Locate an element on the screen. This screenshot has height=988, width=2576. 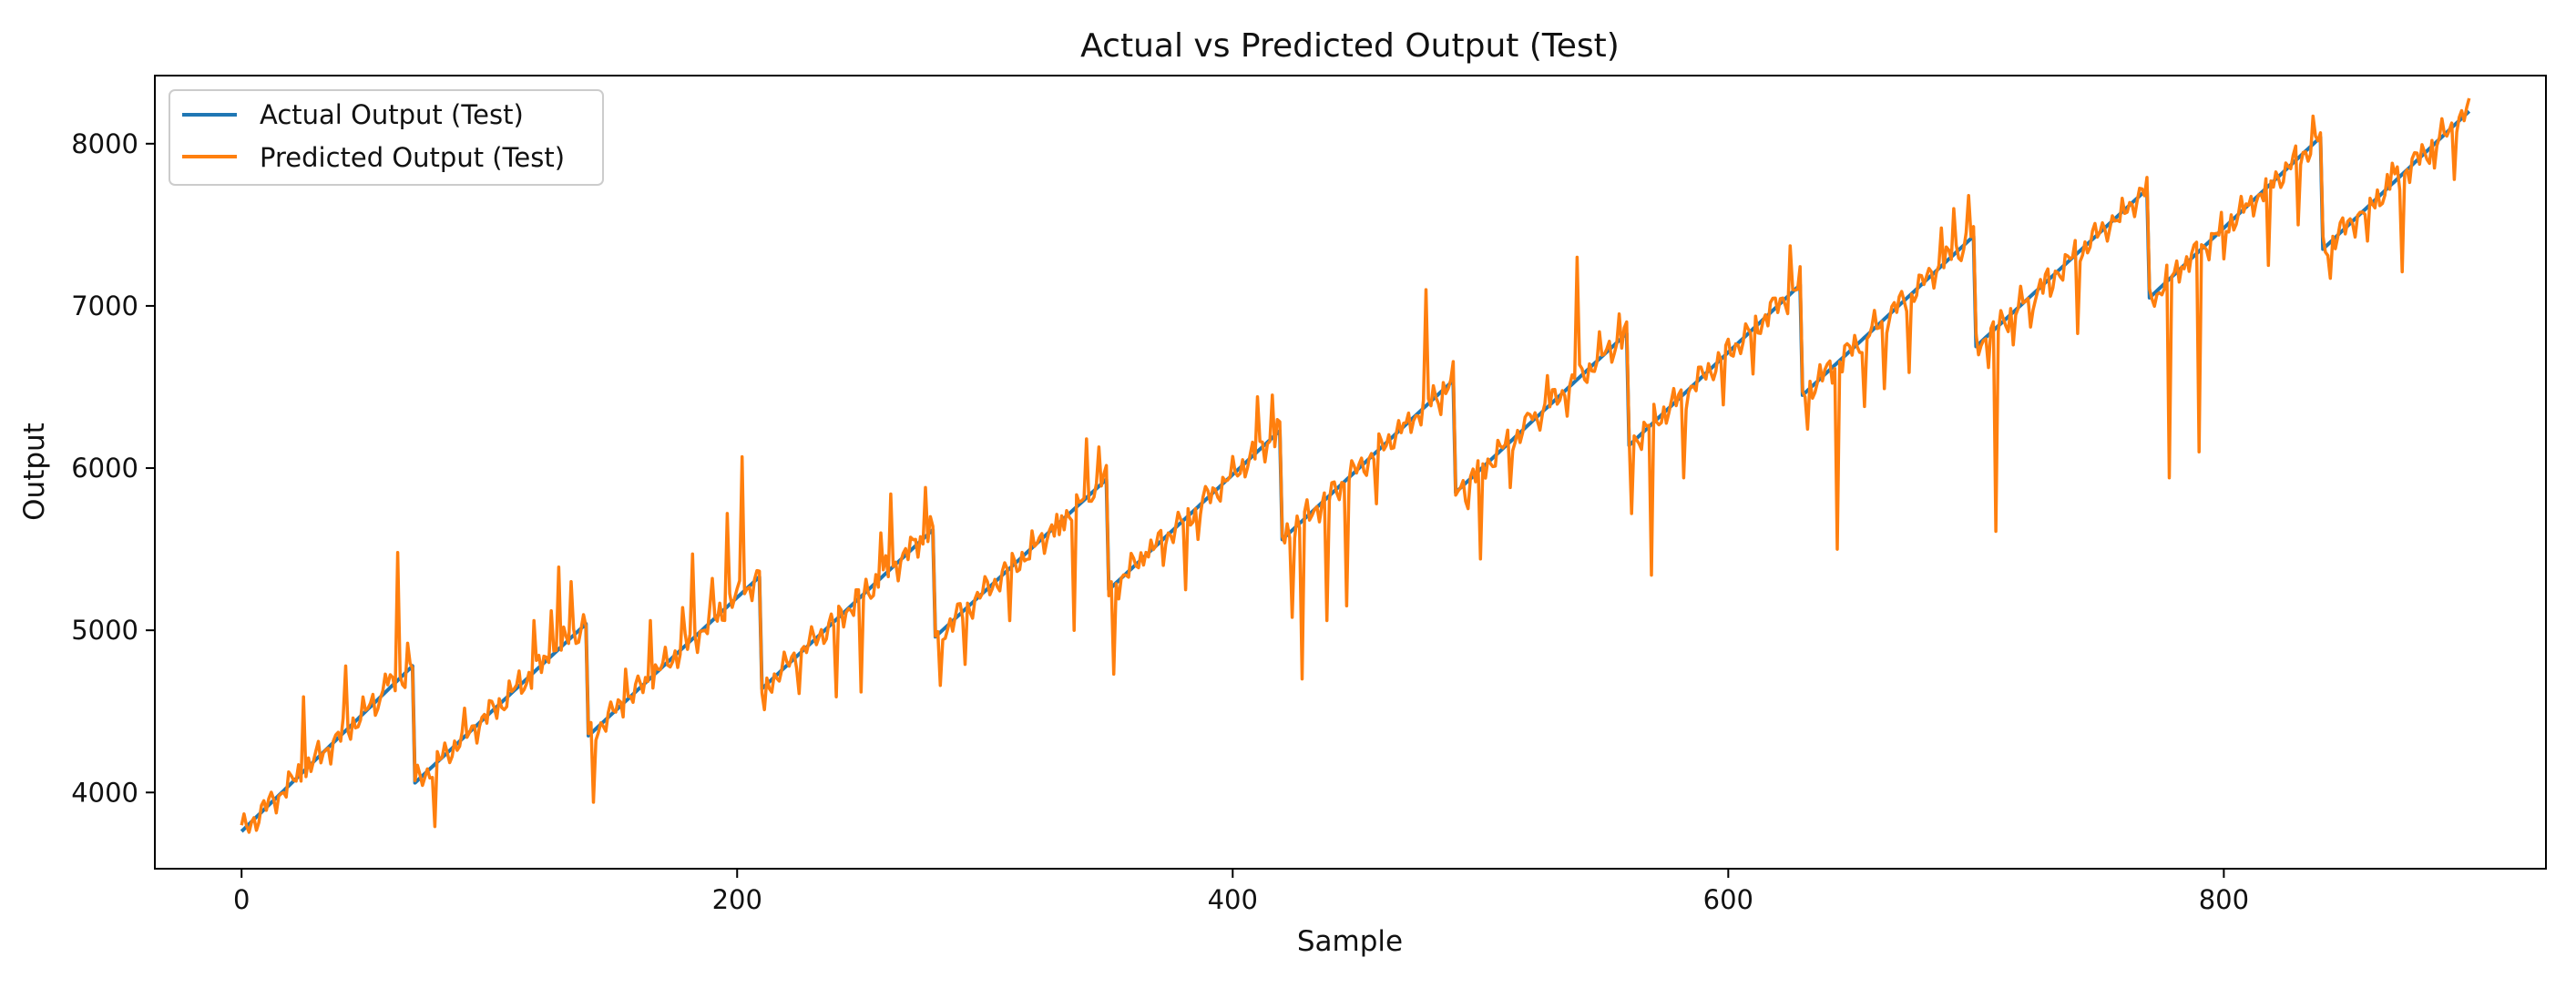
y-tick-label: 8000 is located at coordinates (104, 143).